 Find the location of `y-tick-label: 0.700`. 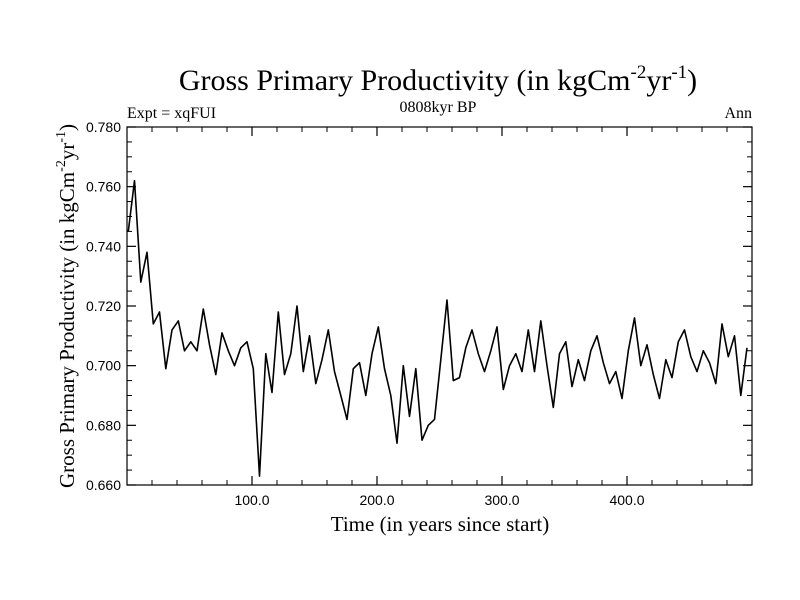

y-tick-label: 0.700 is located at coordinates (103, 366).